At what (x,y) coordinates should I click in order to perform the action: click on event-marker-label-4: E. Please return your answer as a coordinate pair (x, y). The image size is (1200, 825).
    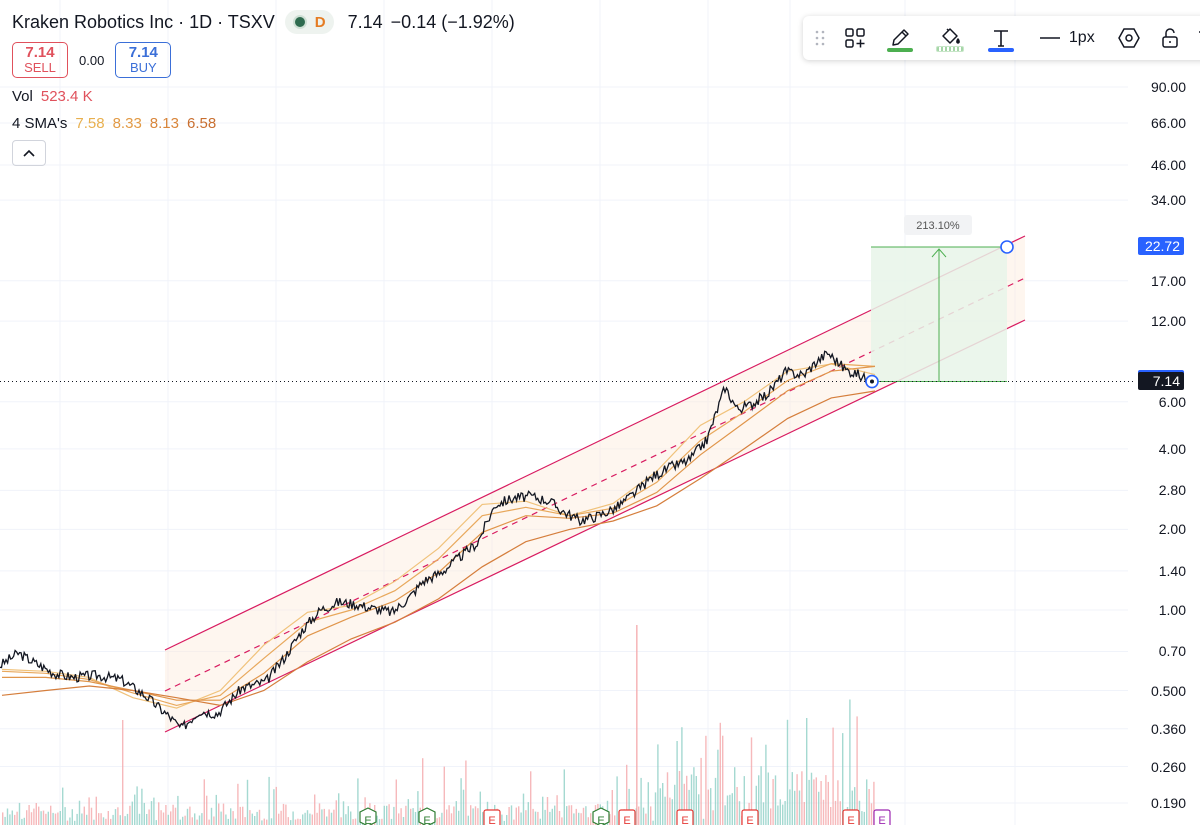
    Looking at the image, I should click on (626, 820).